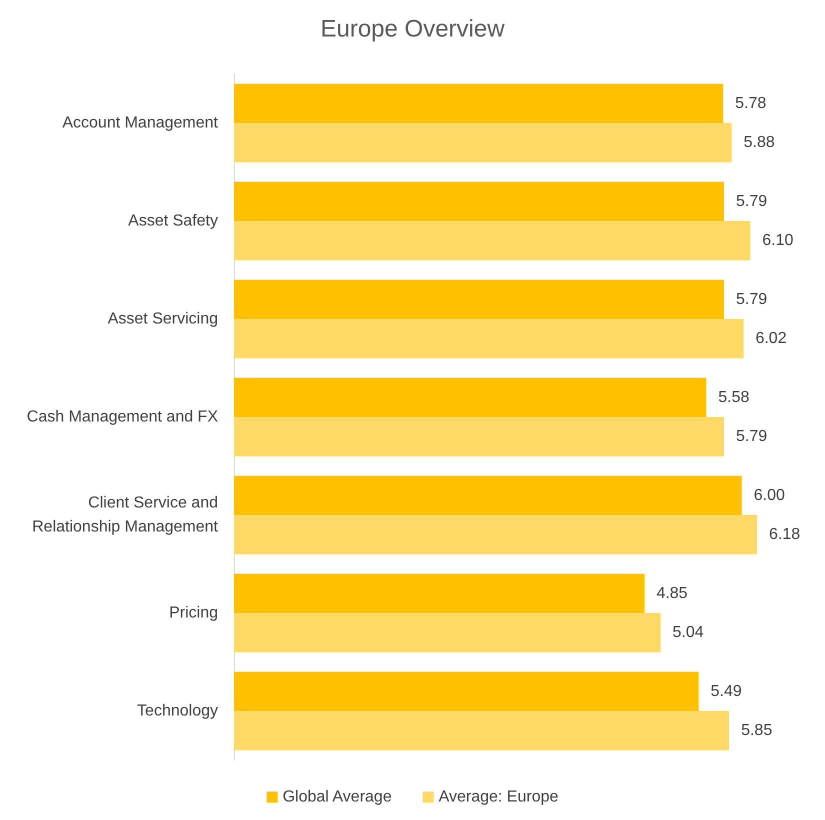 Image resolution: width=825 pixels, height=820 pixels. Describe the element at coordinates (770, 495) in the screenshot. I see `data-label: 6.00` at that location.